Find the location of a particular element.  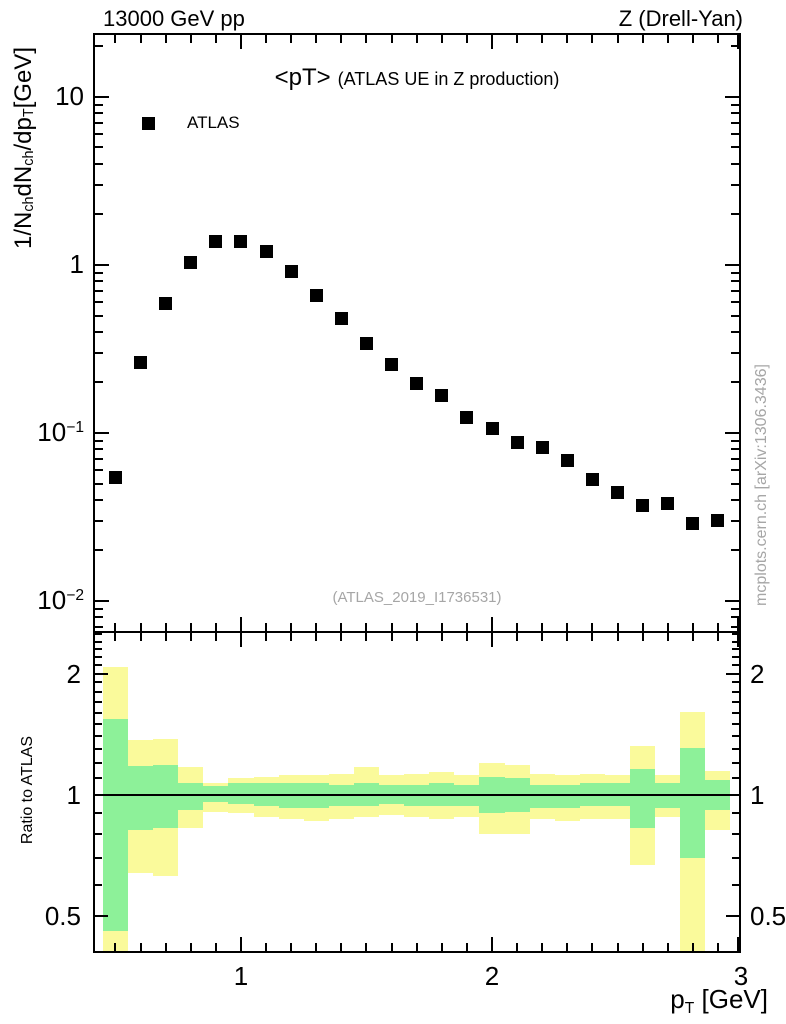

label-part: 10 is located at coordinates (52, 599).